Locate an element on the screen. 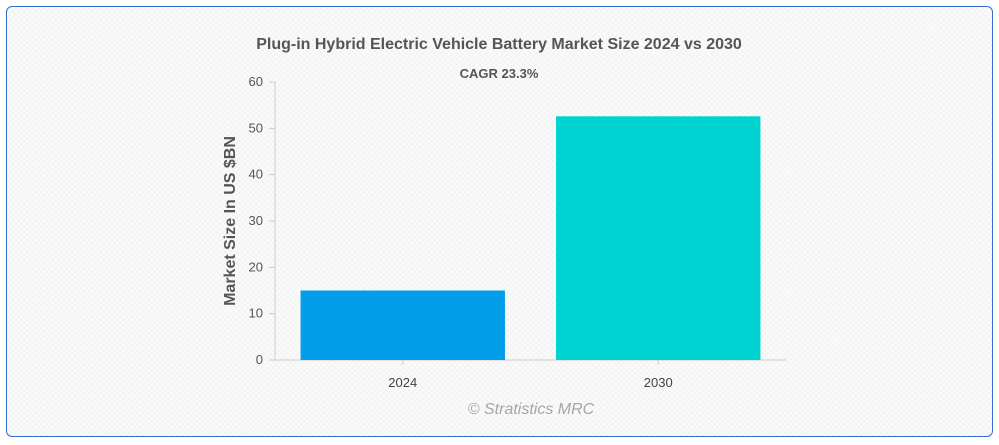 Image resolution: width=999 pixels, height=445 pixels. x-tick-label-2030: 2030 is located at coordinates (658, 382).